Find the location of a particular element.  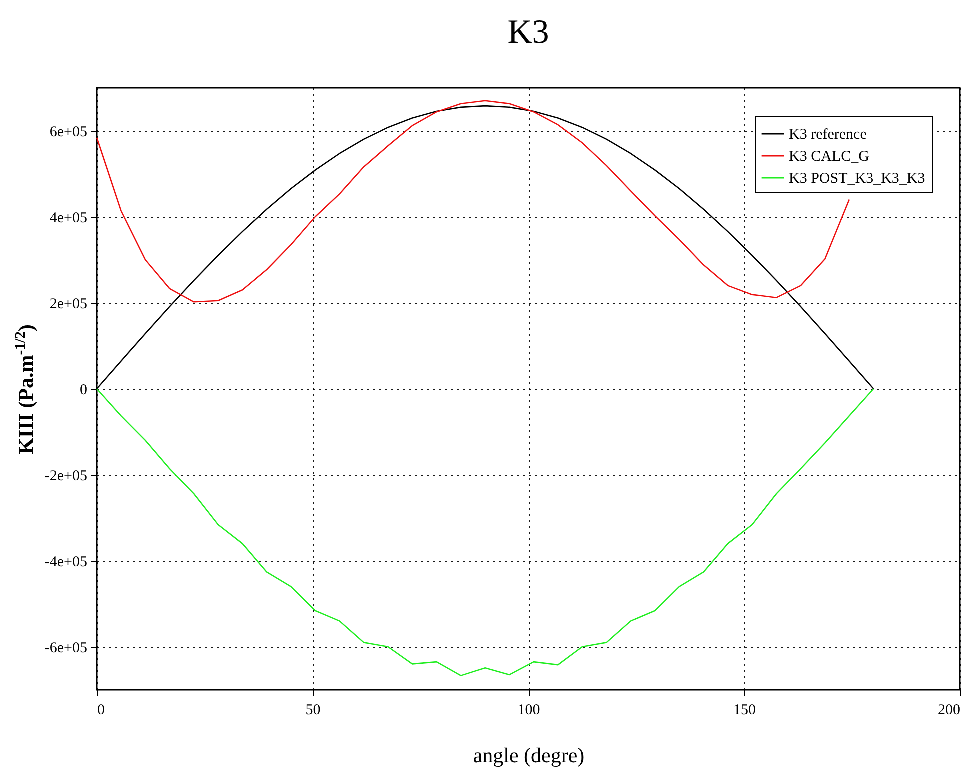

y-tick-label: -6e+05 is located at coordinates (66, 648).